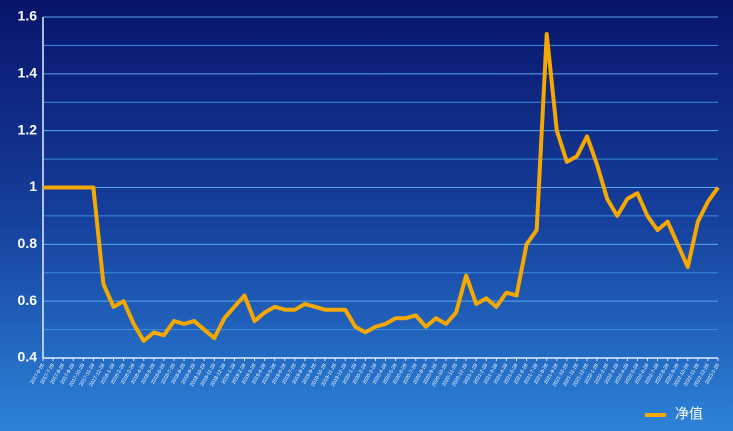 This screenshot has width=733, height=431. Describe the element at coordinates (28, 243) in the screenshot. I see `y-tick-label: 0.8` at that location.